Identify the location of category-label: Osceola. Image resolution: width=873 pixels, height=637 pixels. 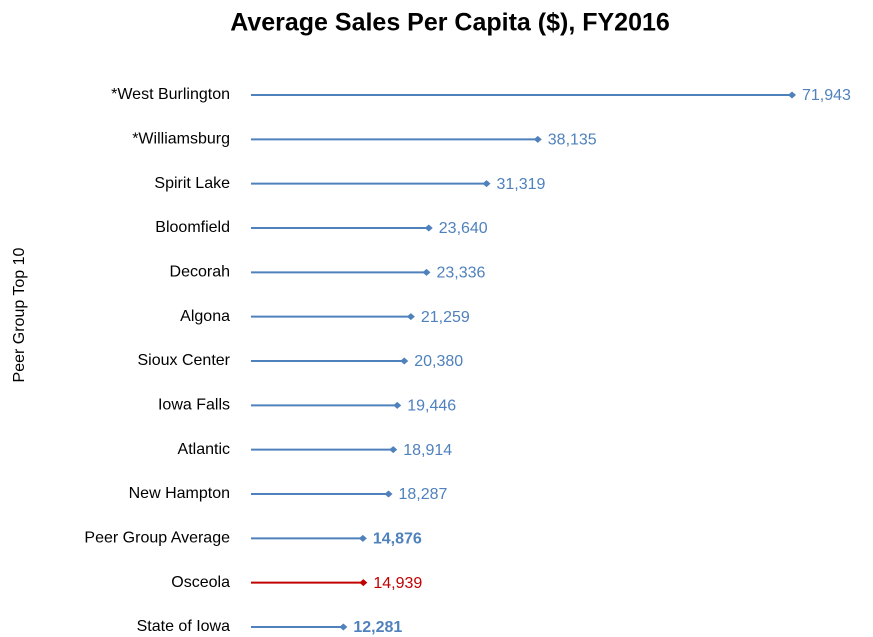
(200, 582).